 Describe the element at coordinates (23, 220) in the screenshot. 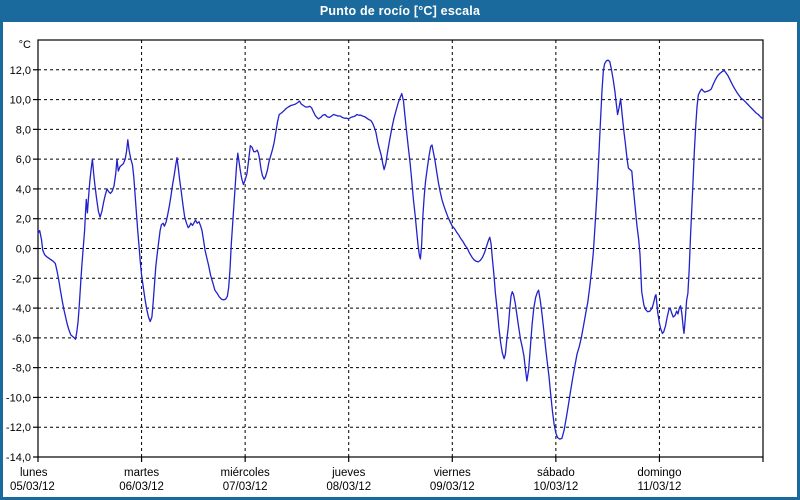

I see `y-tick-label: 2,0` at that location.